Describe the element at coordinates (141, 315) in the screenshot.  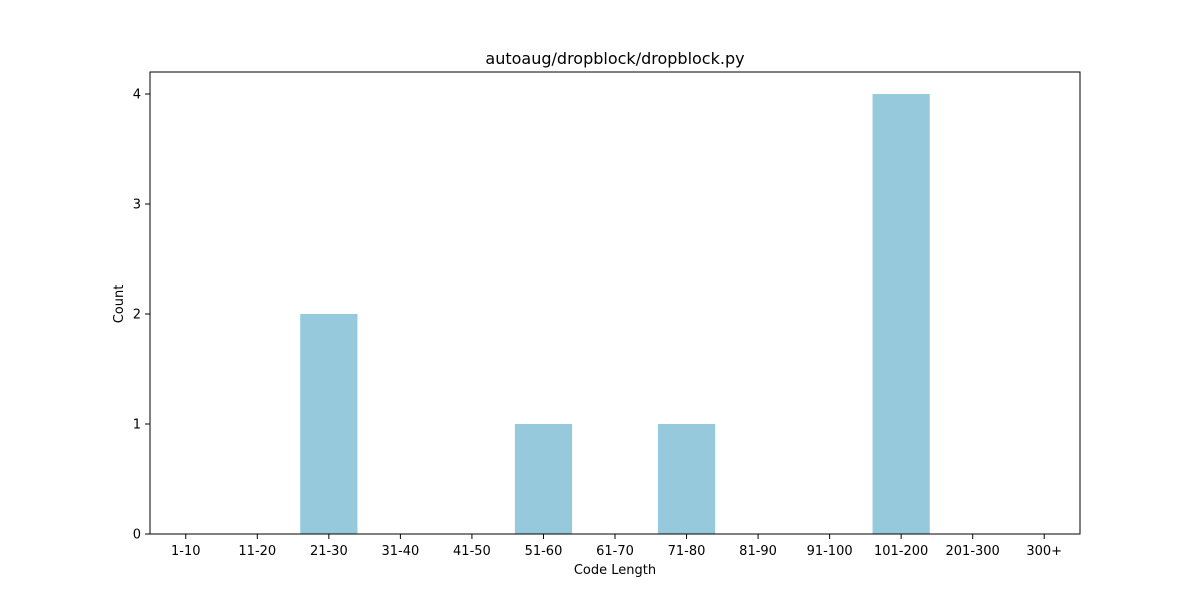
I see `y-axis-ticks: 0 1 2 3 4` at that location.